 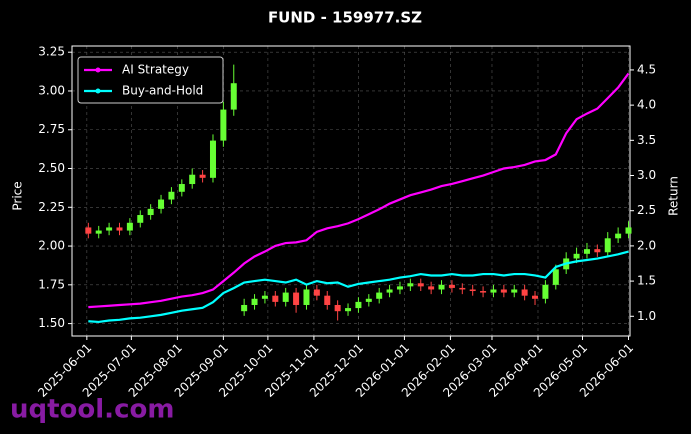 I want to click on y2-tick-label: 4.5, so click(x=646, y=69).